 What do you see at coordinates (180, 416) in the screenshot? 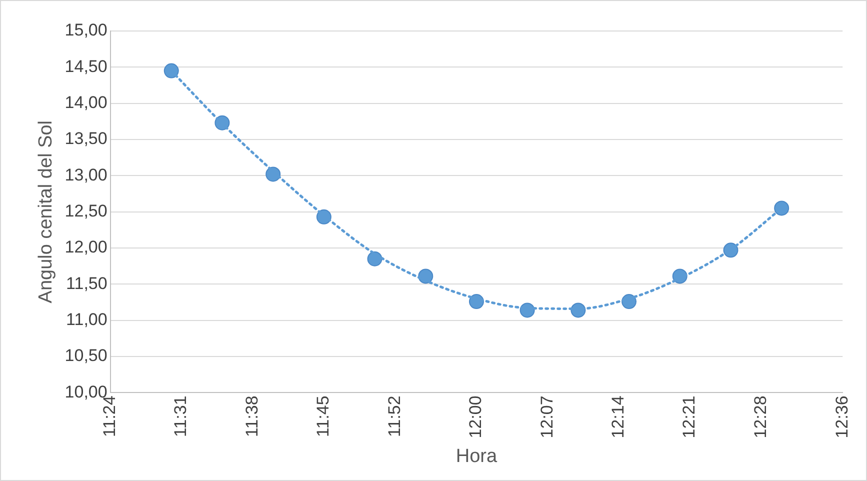
I see `x-tick-label: 11:31` at bounding box center [180, 416].